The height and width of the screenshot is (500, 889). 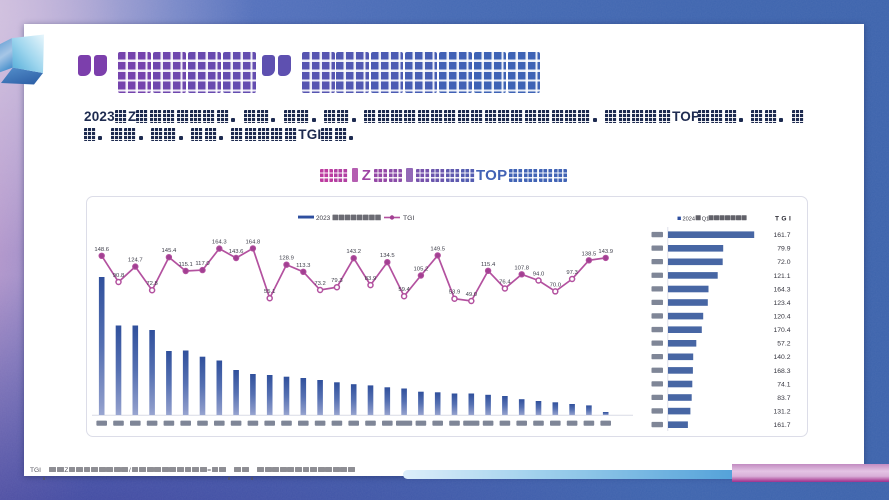 What do you see at coordinates (387, 256) in the screenshot?
I see `svg-text: 134.5` at bounding box center [387, 256].